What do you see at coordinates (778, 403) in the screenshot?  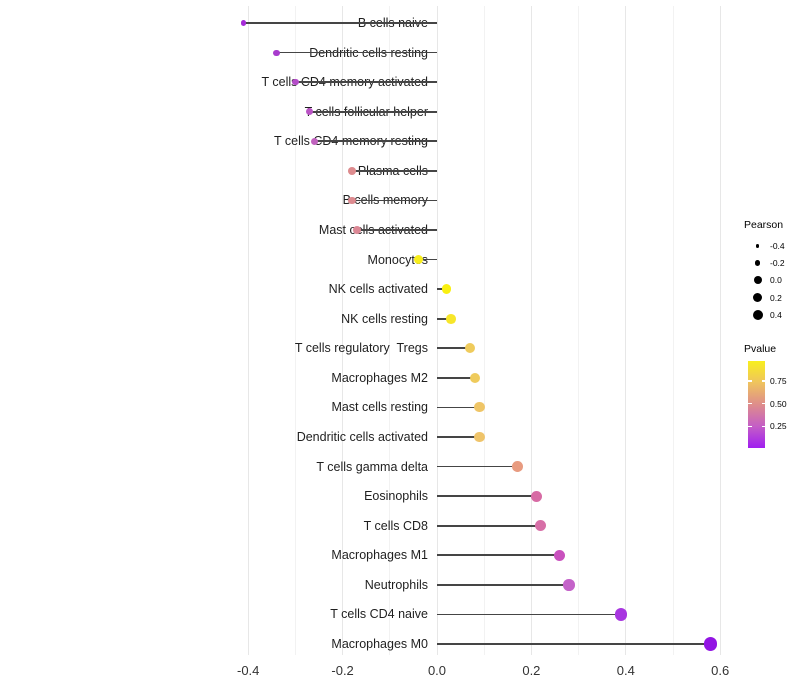 I see `colorbar-tick-label: 0.50` at bounding box center [778, 403].